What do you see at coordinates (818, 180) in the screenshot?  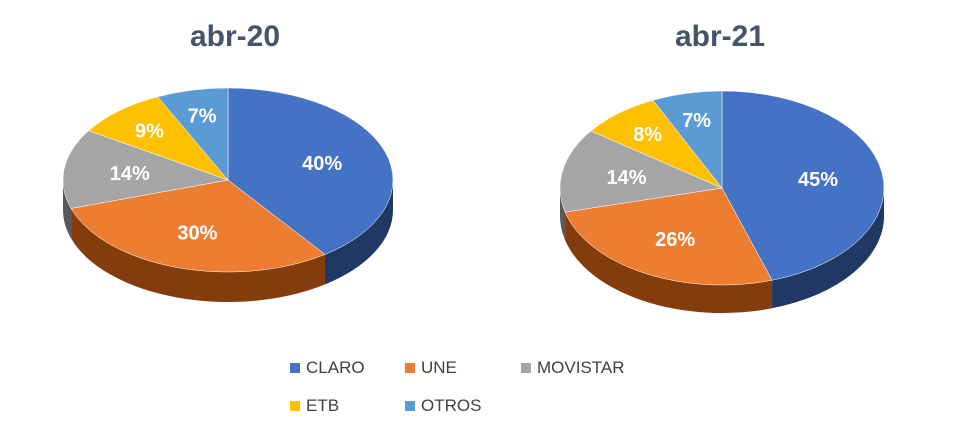 I see `data-label-claro: 45%` at bounding box center [818, 180].